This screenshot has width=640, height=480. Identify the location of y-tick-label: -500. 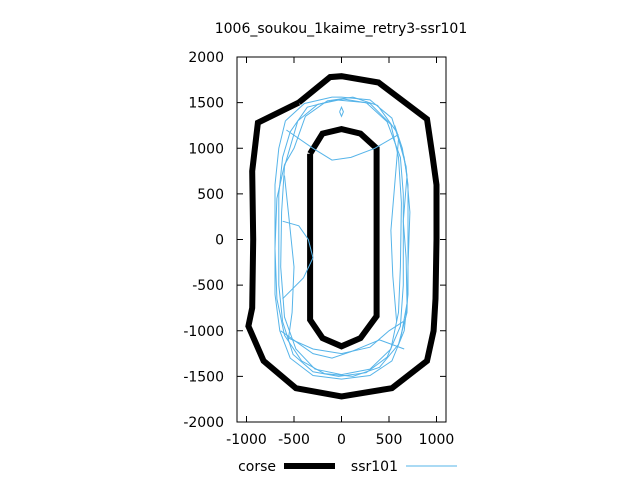
(208, 286).